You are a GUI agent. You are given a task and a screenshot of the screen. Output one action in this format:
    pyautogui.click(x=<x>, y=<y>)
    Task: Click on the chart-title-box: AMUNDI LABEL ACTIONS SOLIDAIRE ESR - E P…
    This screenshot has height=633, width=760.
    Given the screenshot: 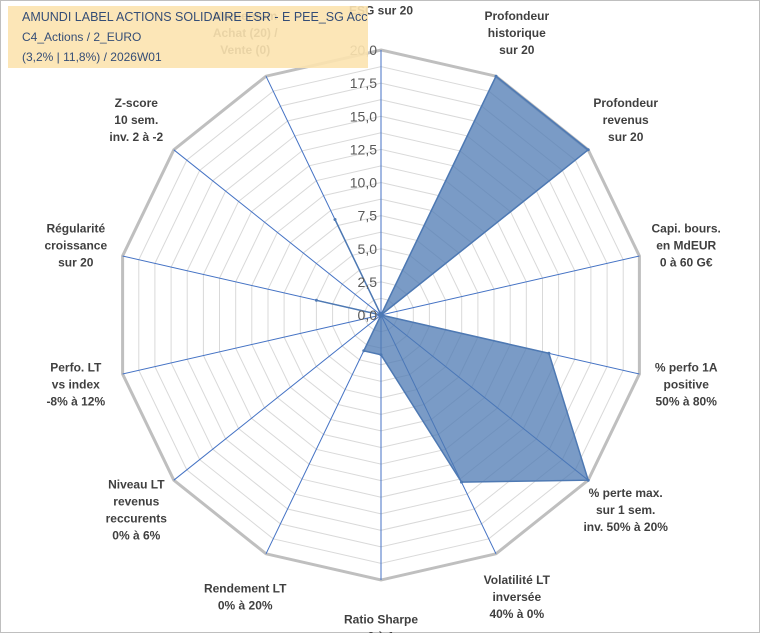 What is the action you would take?
    pyautogui.click(x=188, y=37)
    